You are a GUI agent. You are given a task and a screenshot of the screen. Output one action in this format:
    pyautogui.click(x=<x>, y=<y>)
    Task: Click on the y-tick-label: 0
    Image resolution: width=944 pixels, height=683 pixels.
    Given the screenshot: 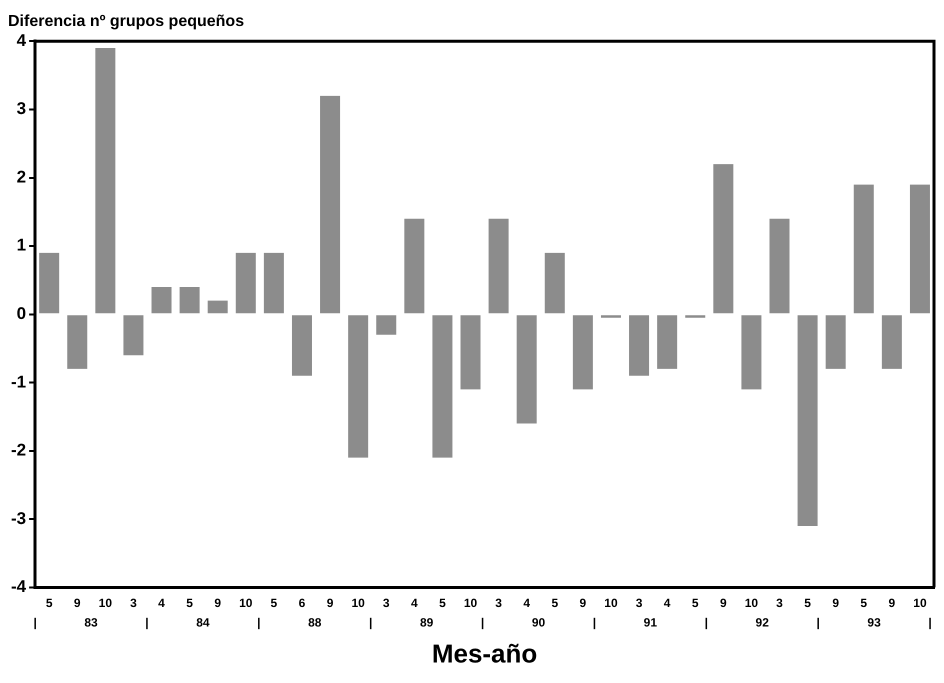 What is the action you would take?
    pyautogui.click(x=21, y=313)
    